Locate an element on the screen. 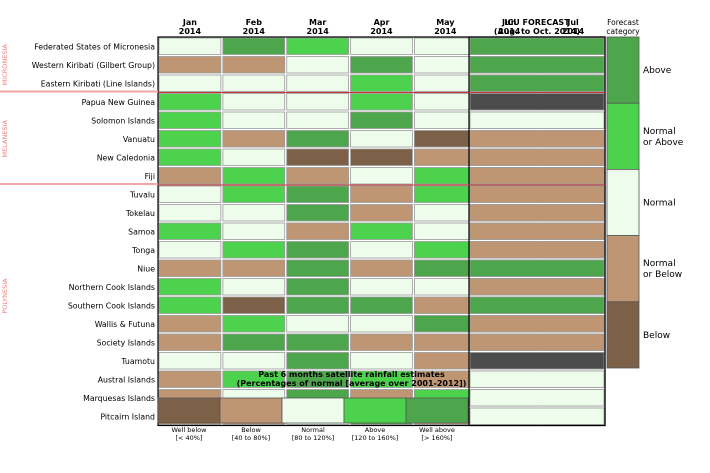 Image resolution: width=710 pixels, height=473 pixels. category-label-0-0: Above is located at coordinates (657, 71).